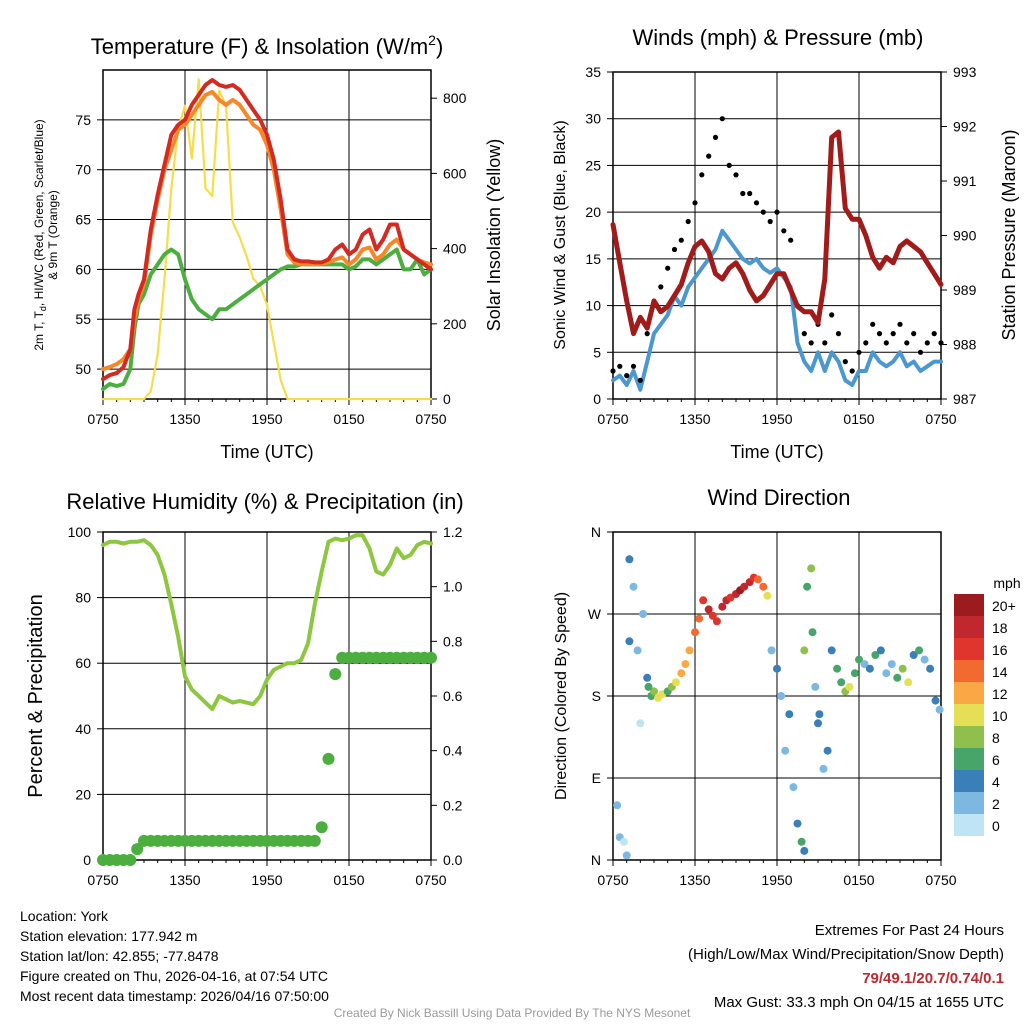  Describe the element at coordinates (1000, 628) in the screenshot. I see `colorbar-label: 18` at that location.